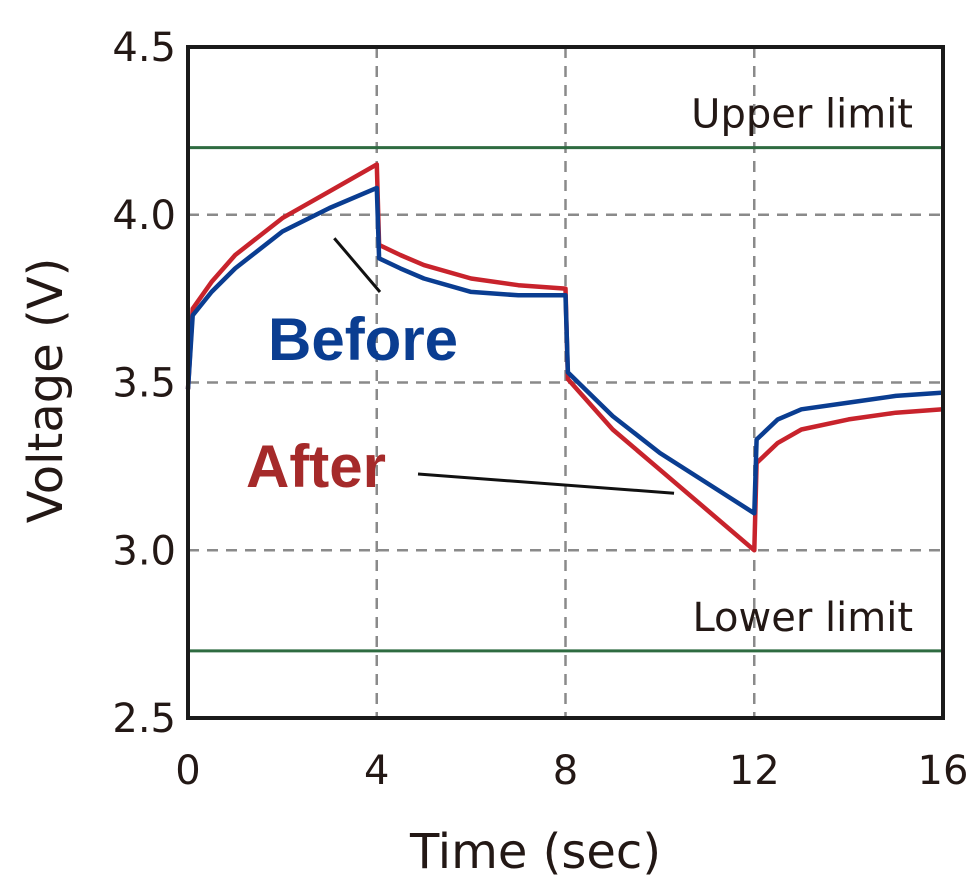  I want to click on lower-limit-label: Lower limit, so click(802, 618).